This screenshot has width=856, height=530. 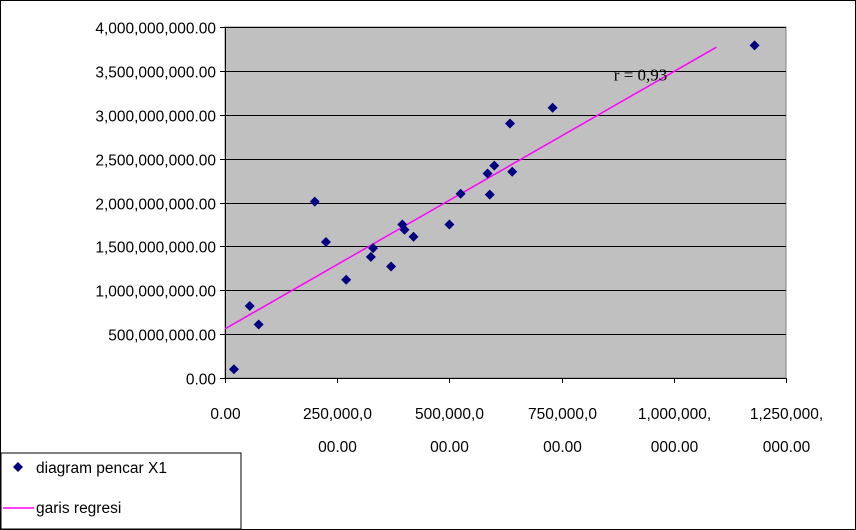 I want to click on x-tick-label: 500,000,0, so click(x=449, y=414).